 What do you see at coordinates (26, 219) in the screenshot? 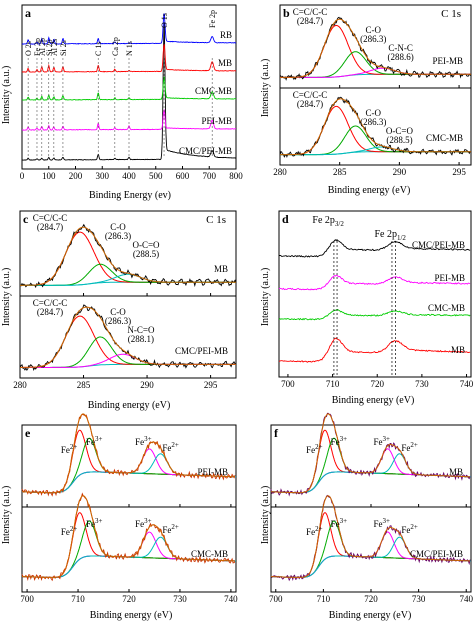
I see `panel-label-c: c` at bounding box center [26, 219].